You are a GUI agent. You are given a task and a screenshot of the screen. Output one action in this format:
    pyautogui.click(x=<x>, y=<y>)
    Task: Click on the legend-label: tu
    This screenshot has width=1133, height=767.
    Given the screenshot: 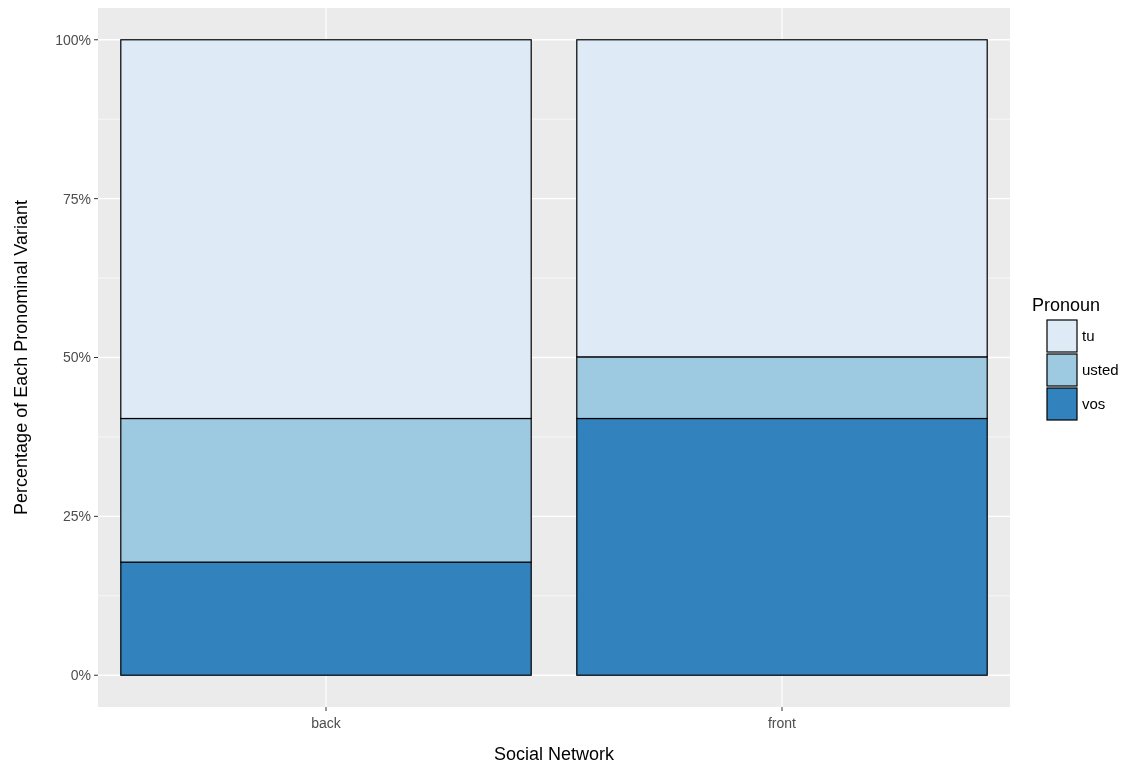 What is the action you would take?
    pyautogui.click(x=1088, y=336)
    